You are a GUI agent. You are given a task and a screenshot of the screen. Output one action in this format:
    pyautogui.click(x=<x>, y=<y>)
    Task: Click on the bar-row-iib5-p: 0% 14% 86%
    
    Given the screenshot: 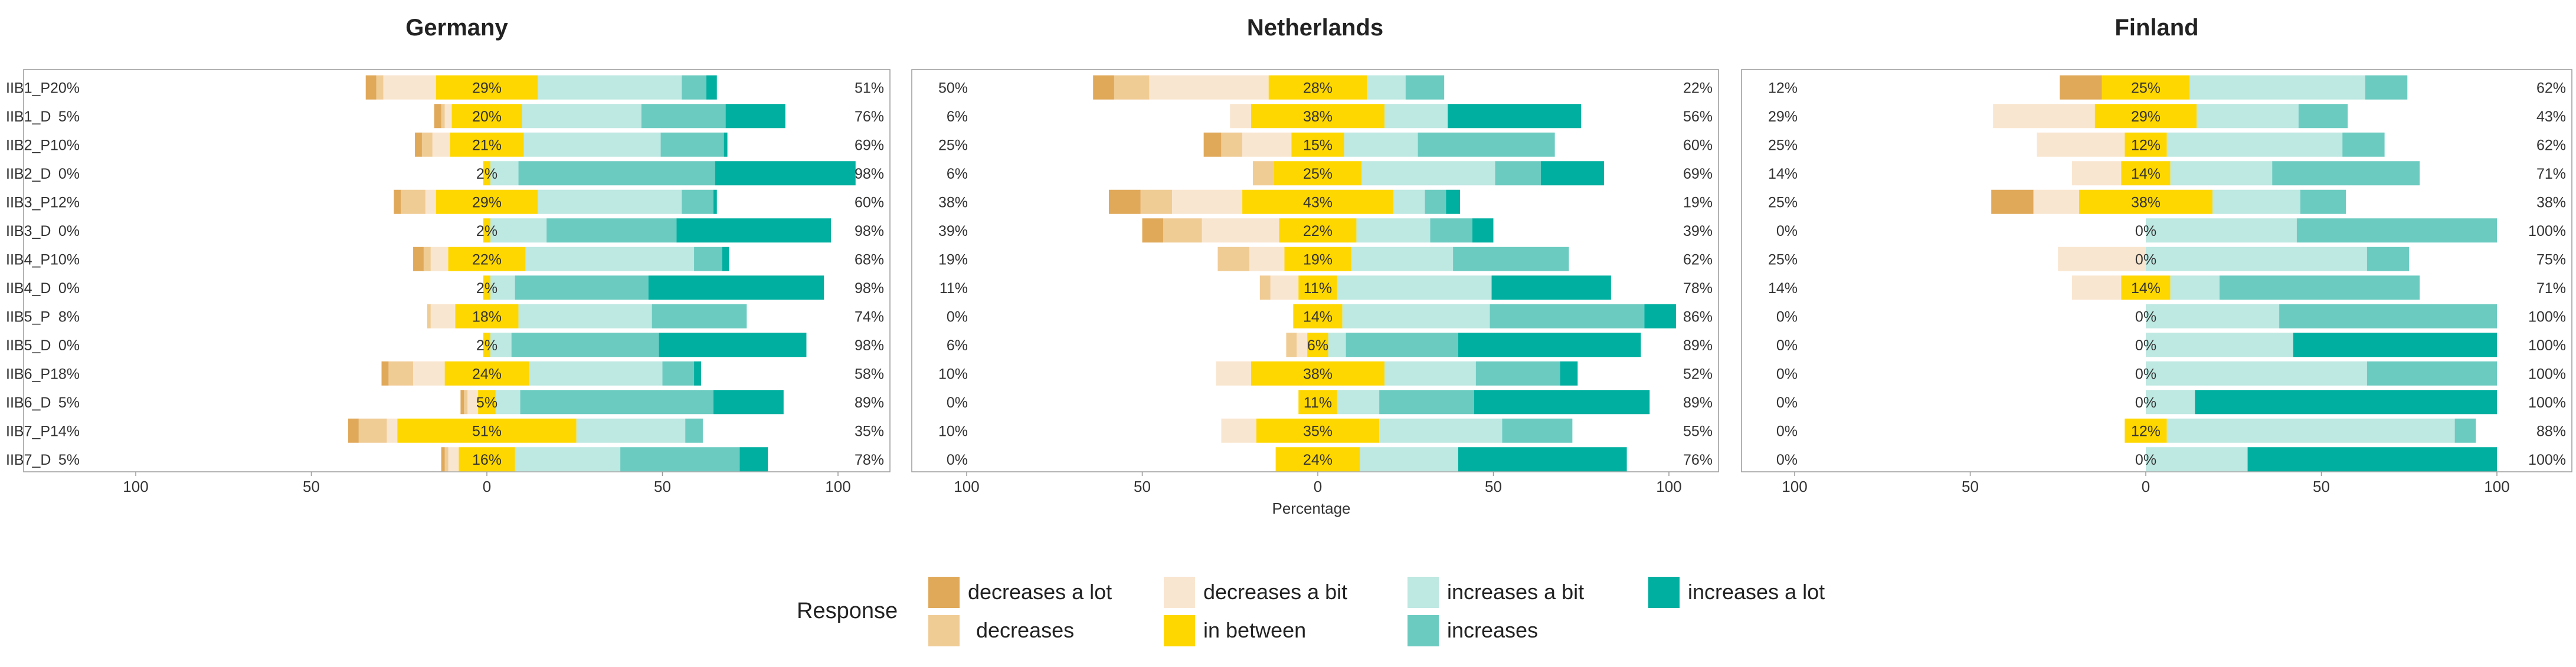 What is the action you would take?
    pyautogui.click(x=1330, y=316)
    